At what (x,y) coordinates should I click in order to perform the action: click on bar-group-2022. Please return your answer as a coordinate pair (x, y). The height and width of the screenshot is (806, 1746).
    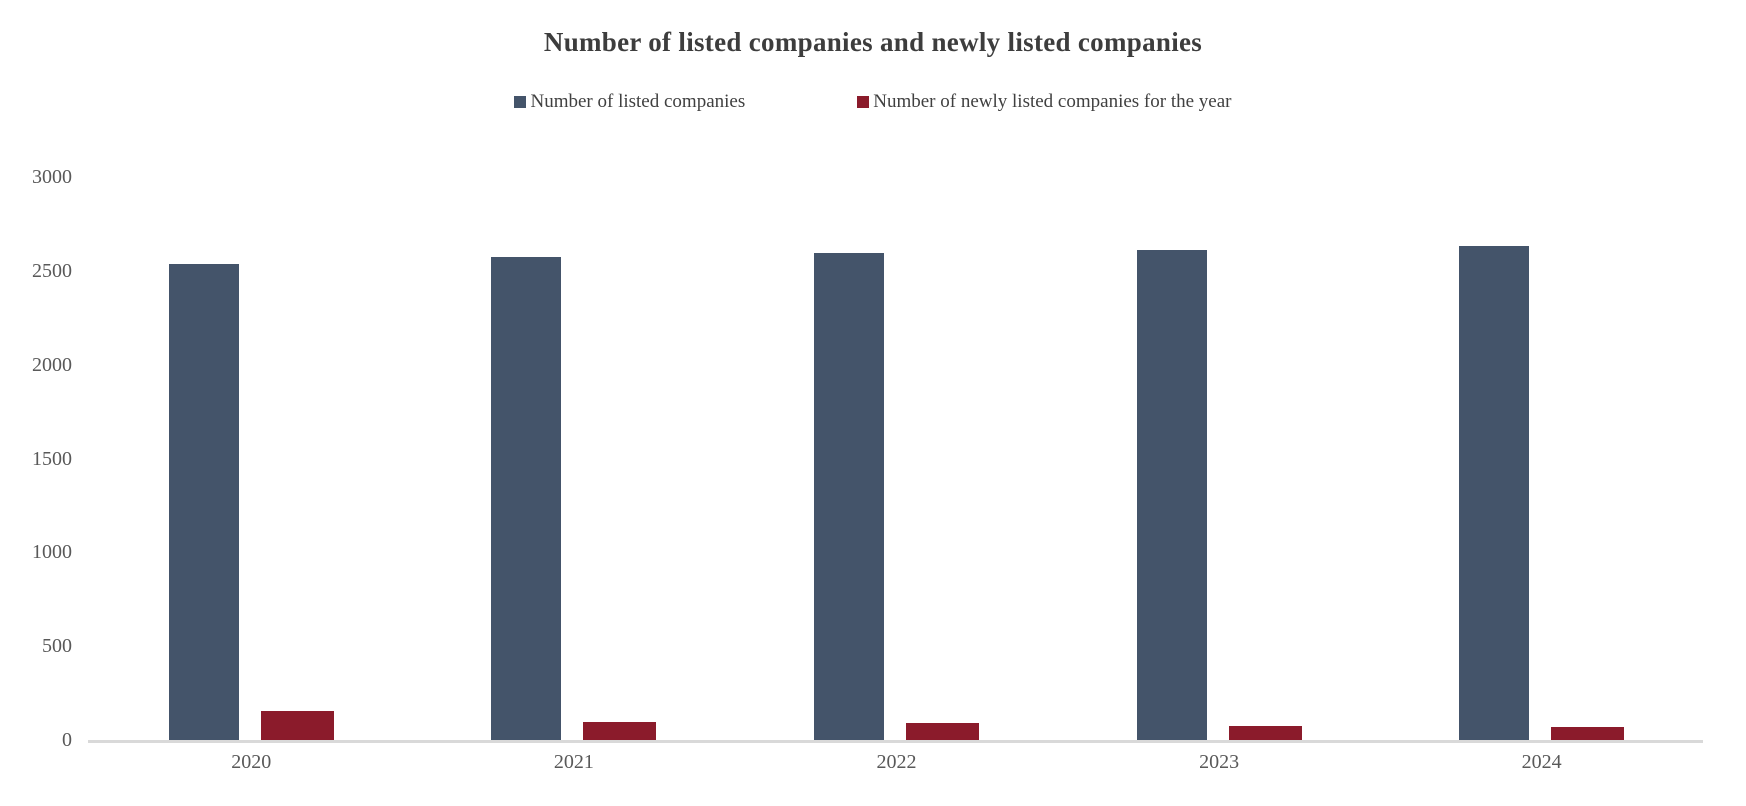
    Looking at the image, I should click on (896, 458).